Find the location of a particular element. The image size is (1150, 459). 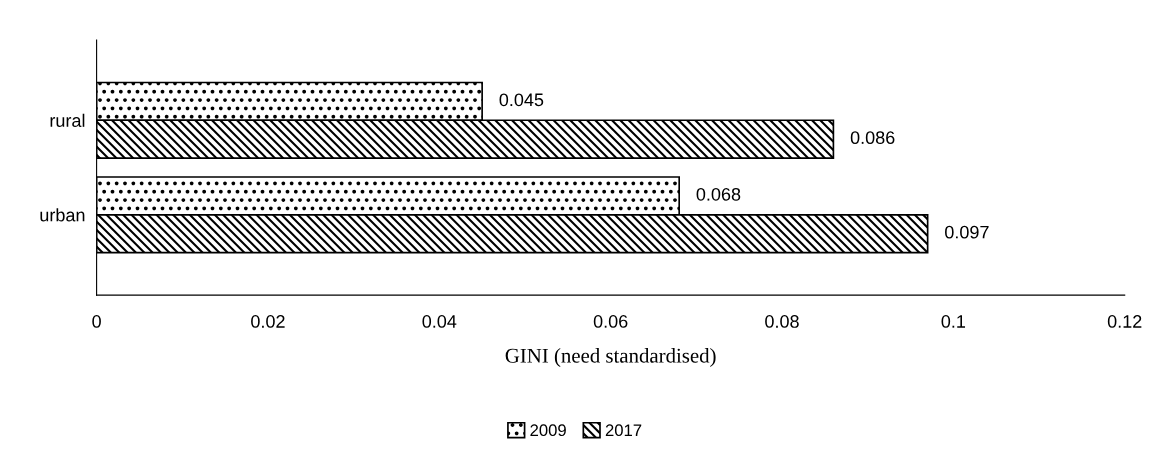

x-tick-label: 0 is located at coordinates (96, 321).